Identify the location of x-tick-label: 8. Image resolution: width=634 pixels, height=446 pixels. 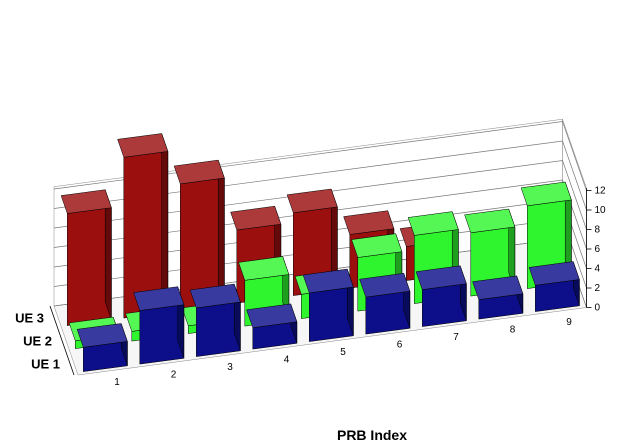
(513, 329).